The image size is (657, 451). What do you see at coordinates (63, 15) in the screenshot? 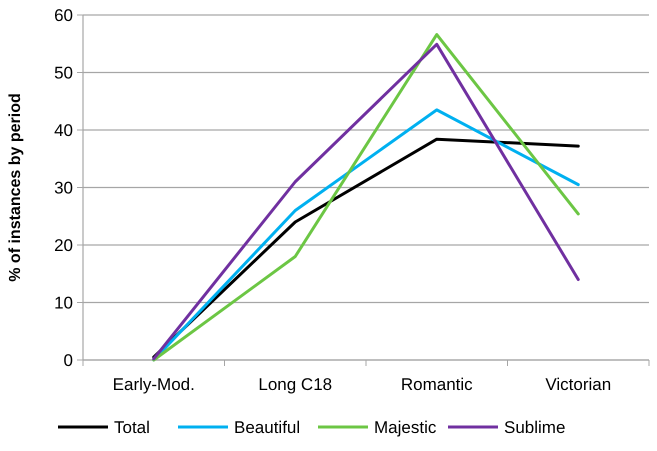
I see `y-tick-label: 60` at bounding box center [63, 15].